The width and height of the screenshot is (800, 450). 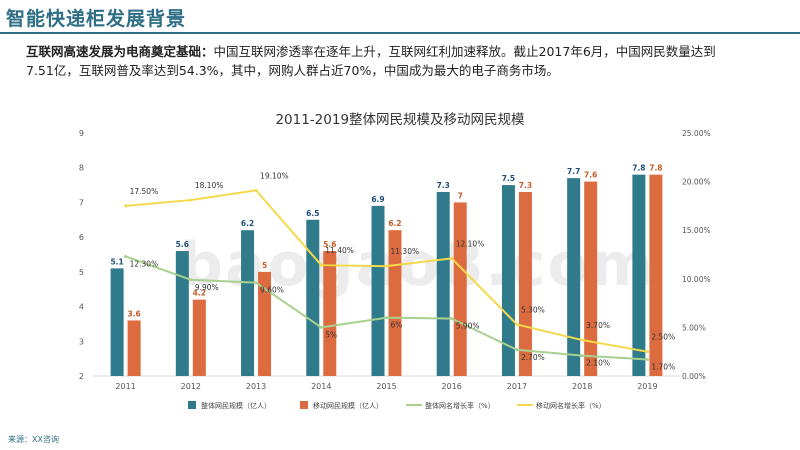 I want to click on y-left-tick-label: 9, so click(x=81, y=133).